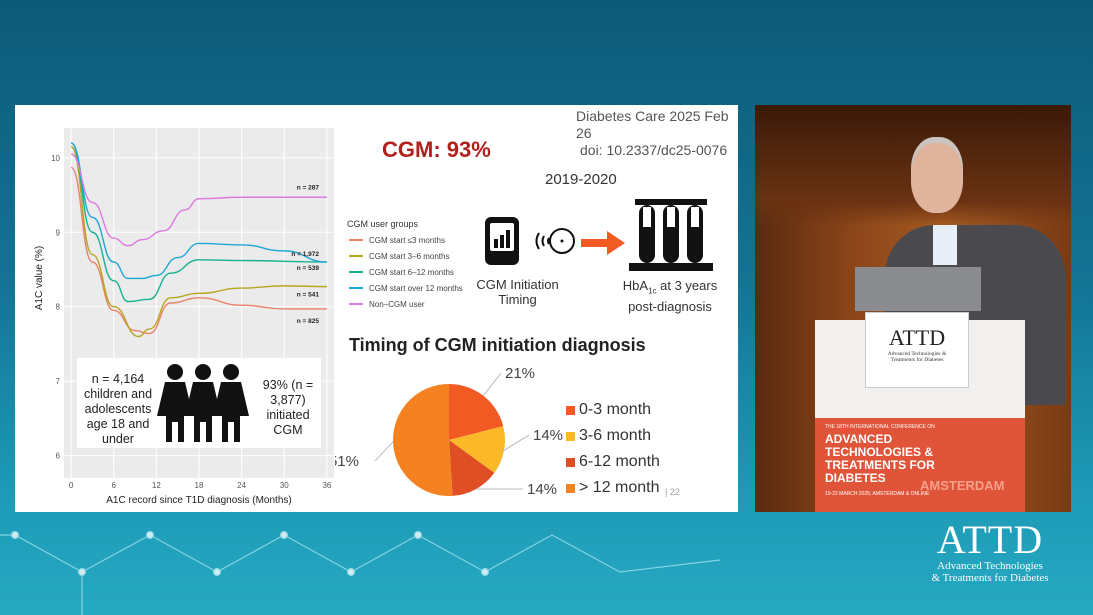 The height and width of the screenshot is (615, 1093). Describe the element at coordinates (945, 245) in the screenshot. I see `speaker-shirt` at that location.